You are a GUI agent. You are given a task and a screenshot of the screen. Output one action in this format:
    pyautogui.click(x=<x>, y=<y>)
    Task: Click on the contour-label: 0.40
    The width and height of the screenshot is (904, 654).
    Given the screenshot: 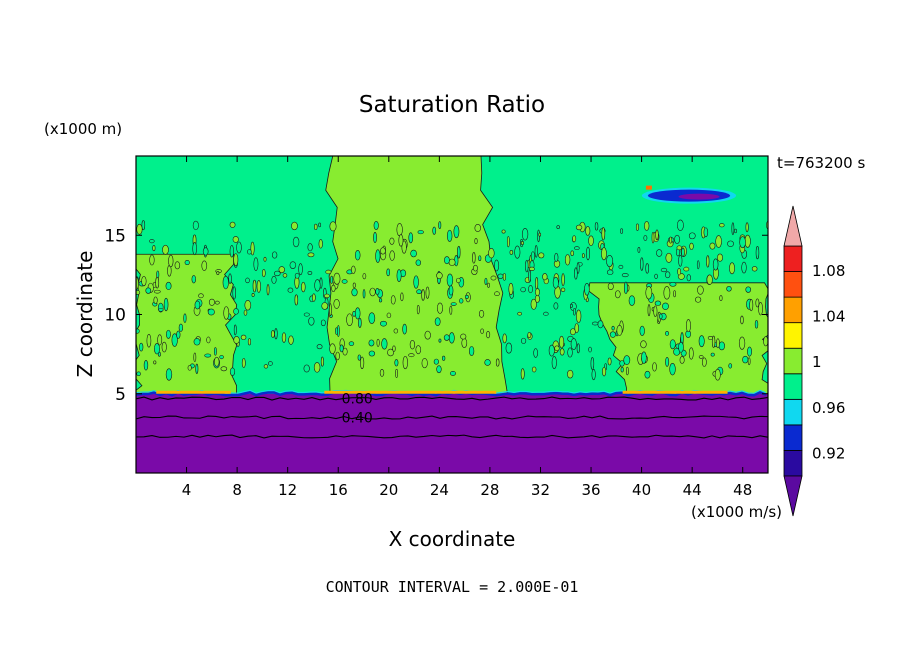 What is the action you would take?
    pyautogui.click(x=357, y=419)
    